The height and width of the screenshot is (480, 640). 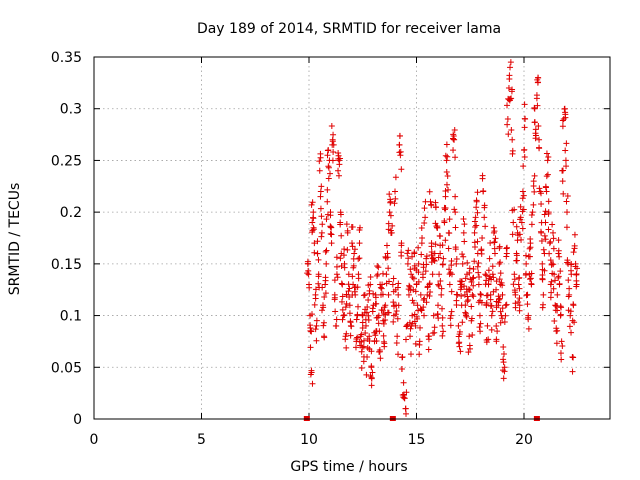 What do you see at coordinates (71, 213) in the screenshot?
I see `y-tick-label: 0.2` at bounding box center [71, 213].